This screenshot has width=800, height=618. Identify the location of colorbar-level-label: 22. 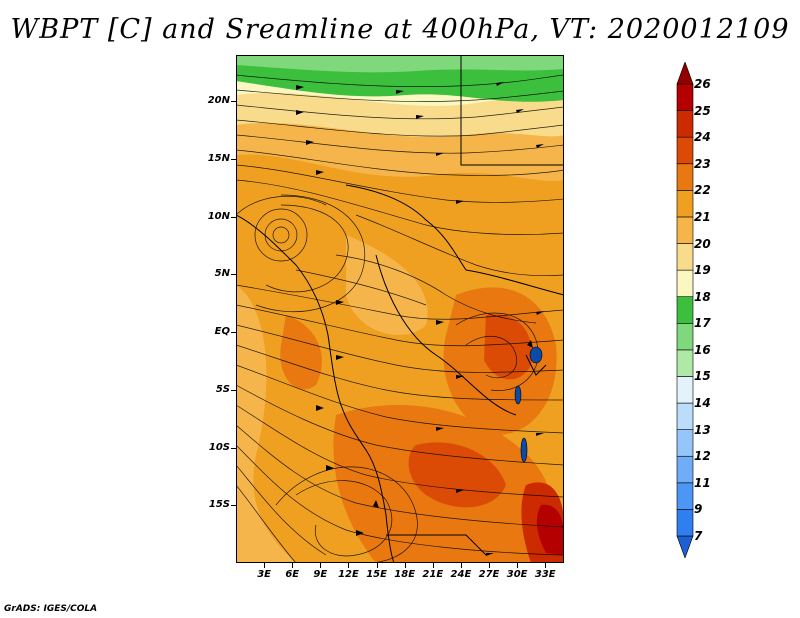
(702, 190).